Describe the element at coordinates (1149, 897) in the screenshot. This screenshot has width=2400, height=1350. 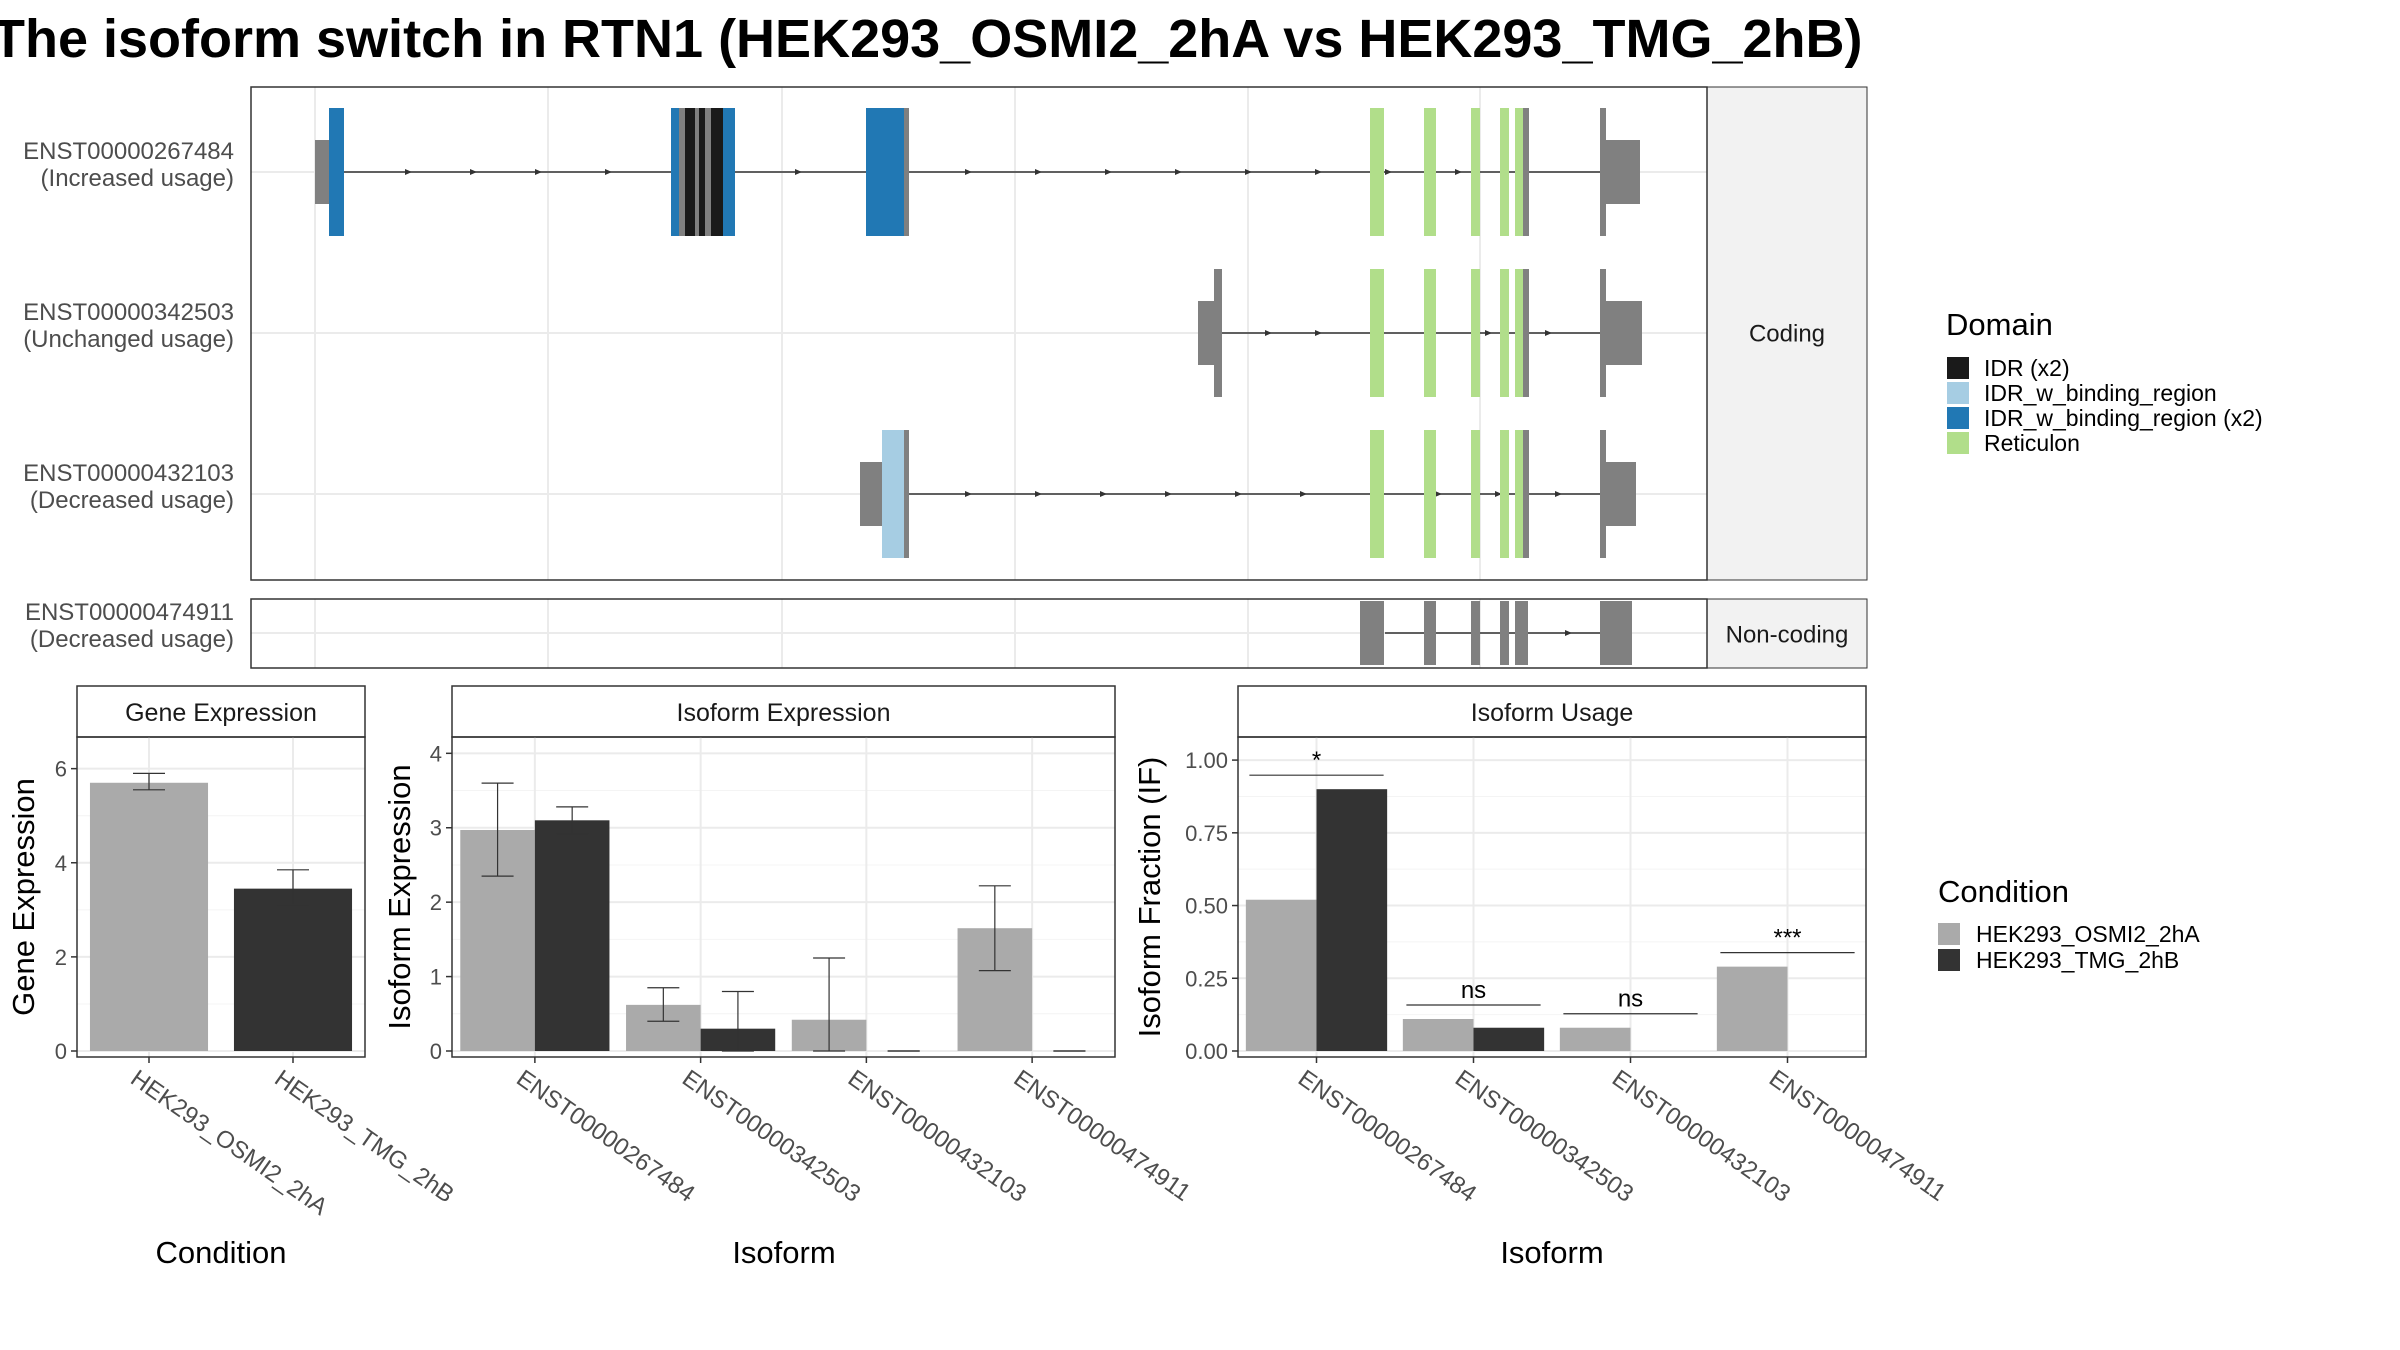
I see `y-axis-title: Isoform Fraction (IF)` at that location.